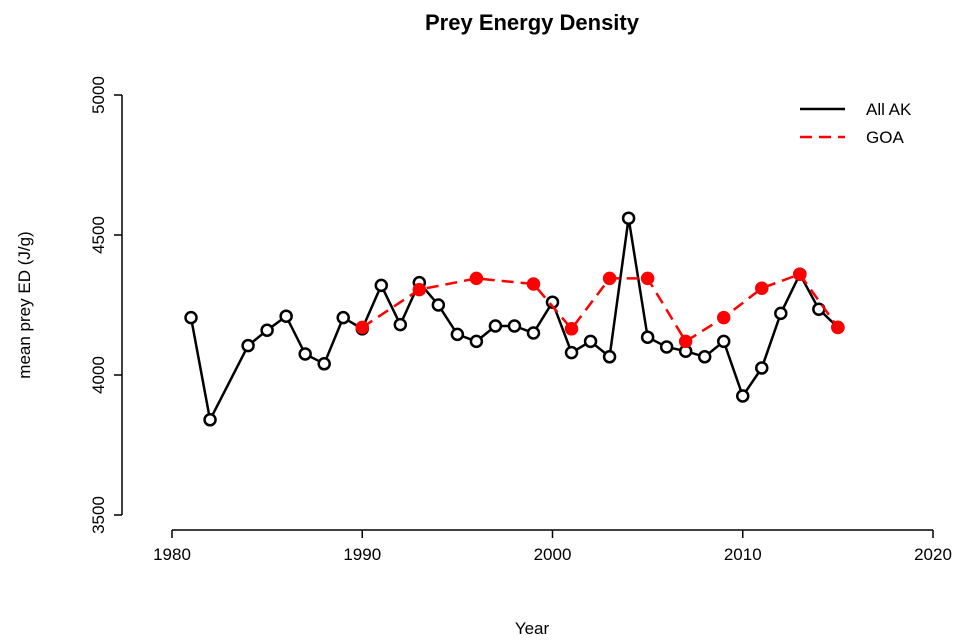  Describe the element at coordinates (362, 554) in the screenshot. I see `x-tick-label: 1990` at that location.